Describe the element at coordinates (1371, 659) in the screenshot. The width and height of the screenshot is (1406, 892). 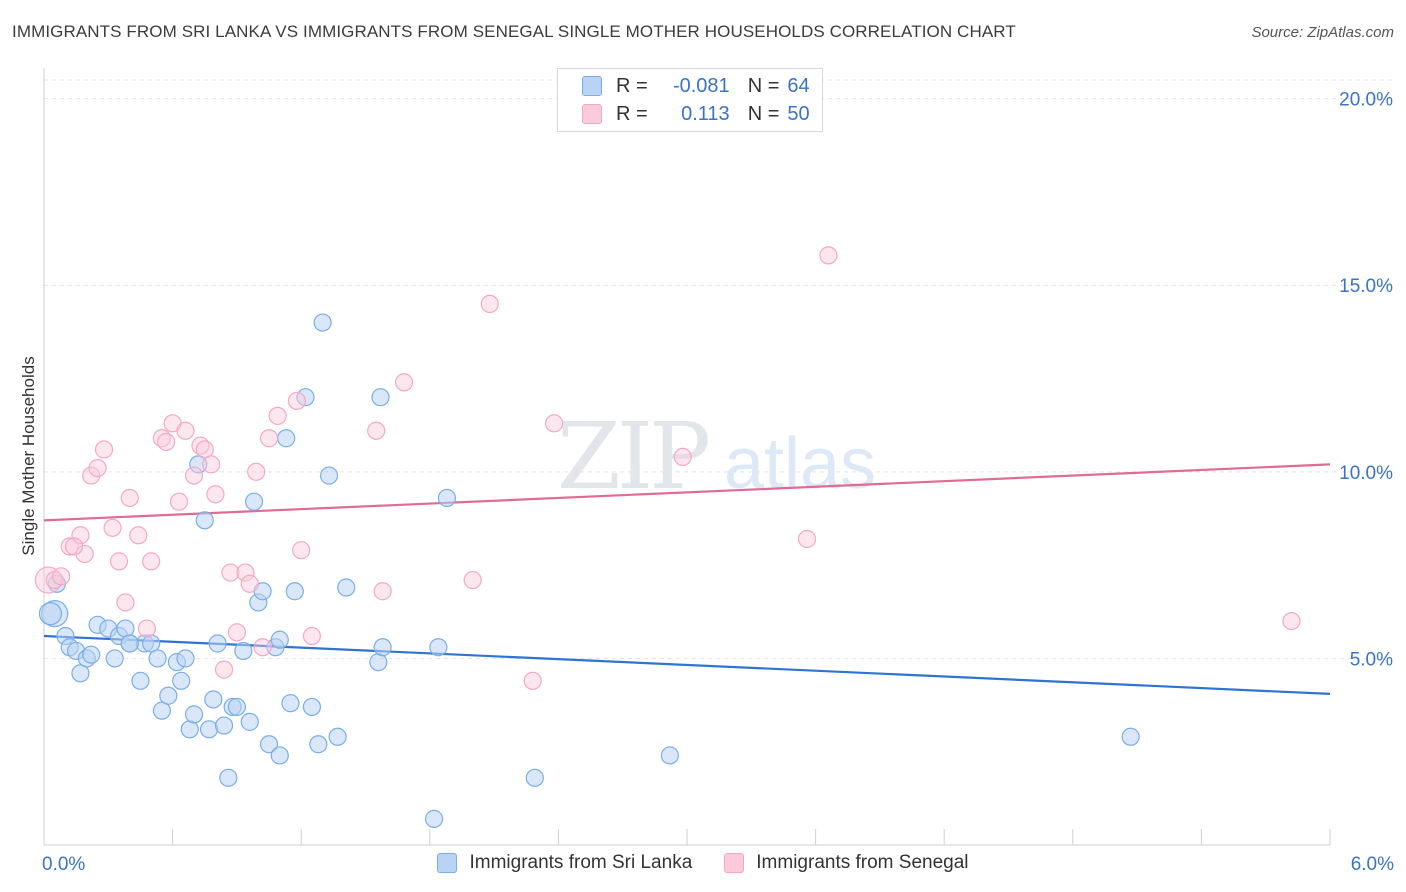
I see `y-tick-label: 5.0%` at that location.